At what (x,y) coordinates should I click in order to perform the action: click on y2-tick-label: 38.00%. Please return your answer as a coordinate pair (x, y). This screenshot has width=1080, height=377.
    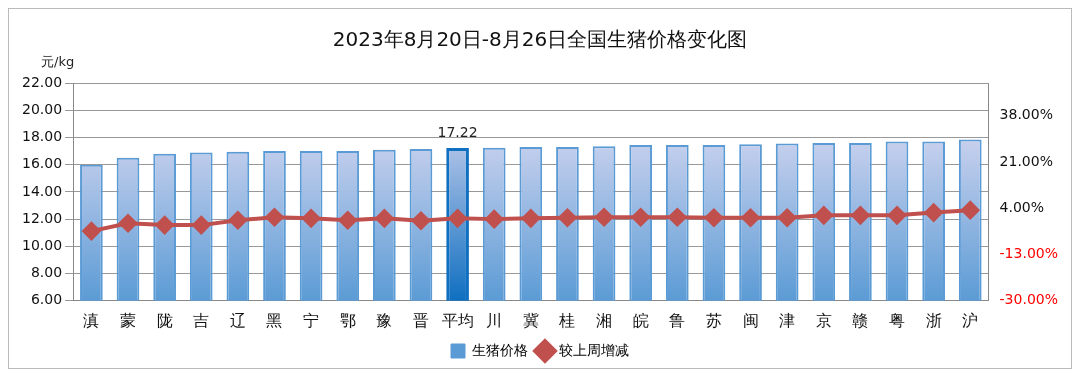
    Looking at the image, I should click on (1026, 114).